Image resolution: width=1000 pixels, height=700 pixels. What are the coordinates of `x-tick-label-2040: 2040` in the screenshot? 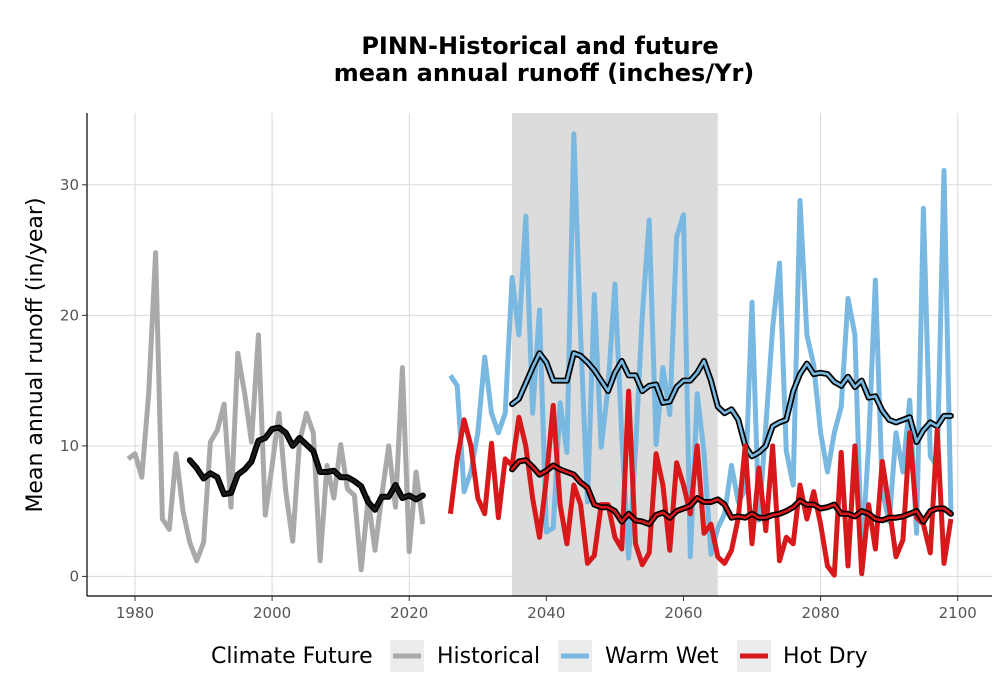 It's located at (546, 613).